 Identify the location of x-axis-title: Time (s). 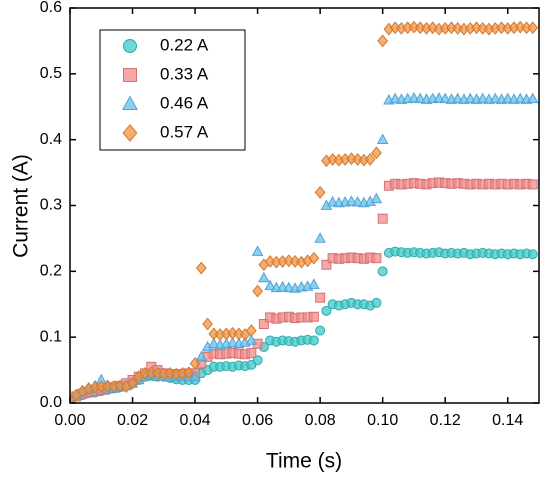
(304, 461).